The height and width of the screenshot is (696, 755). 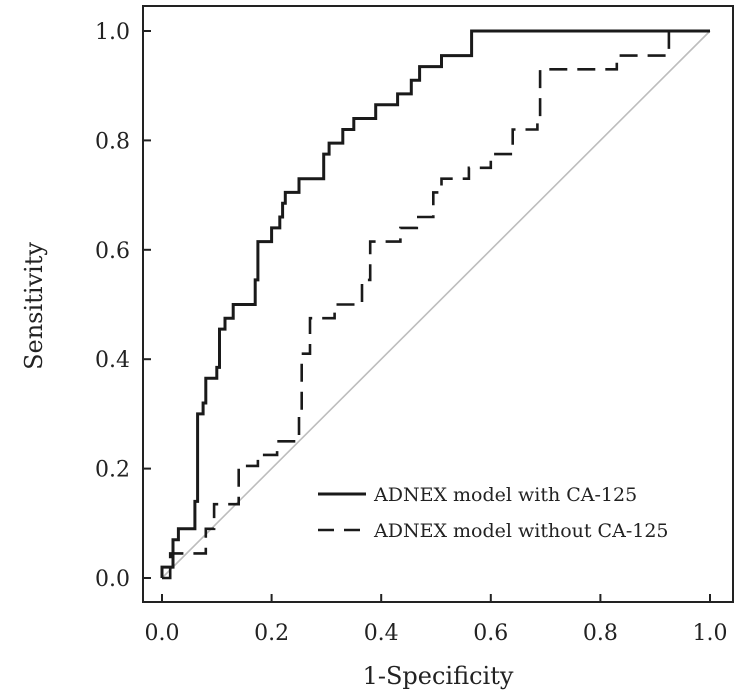 What do you see at coordinates (600, 633) in the screenshot?
I see `x-tick-label: 0.8` at bounding box center [600, 633].